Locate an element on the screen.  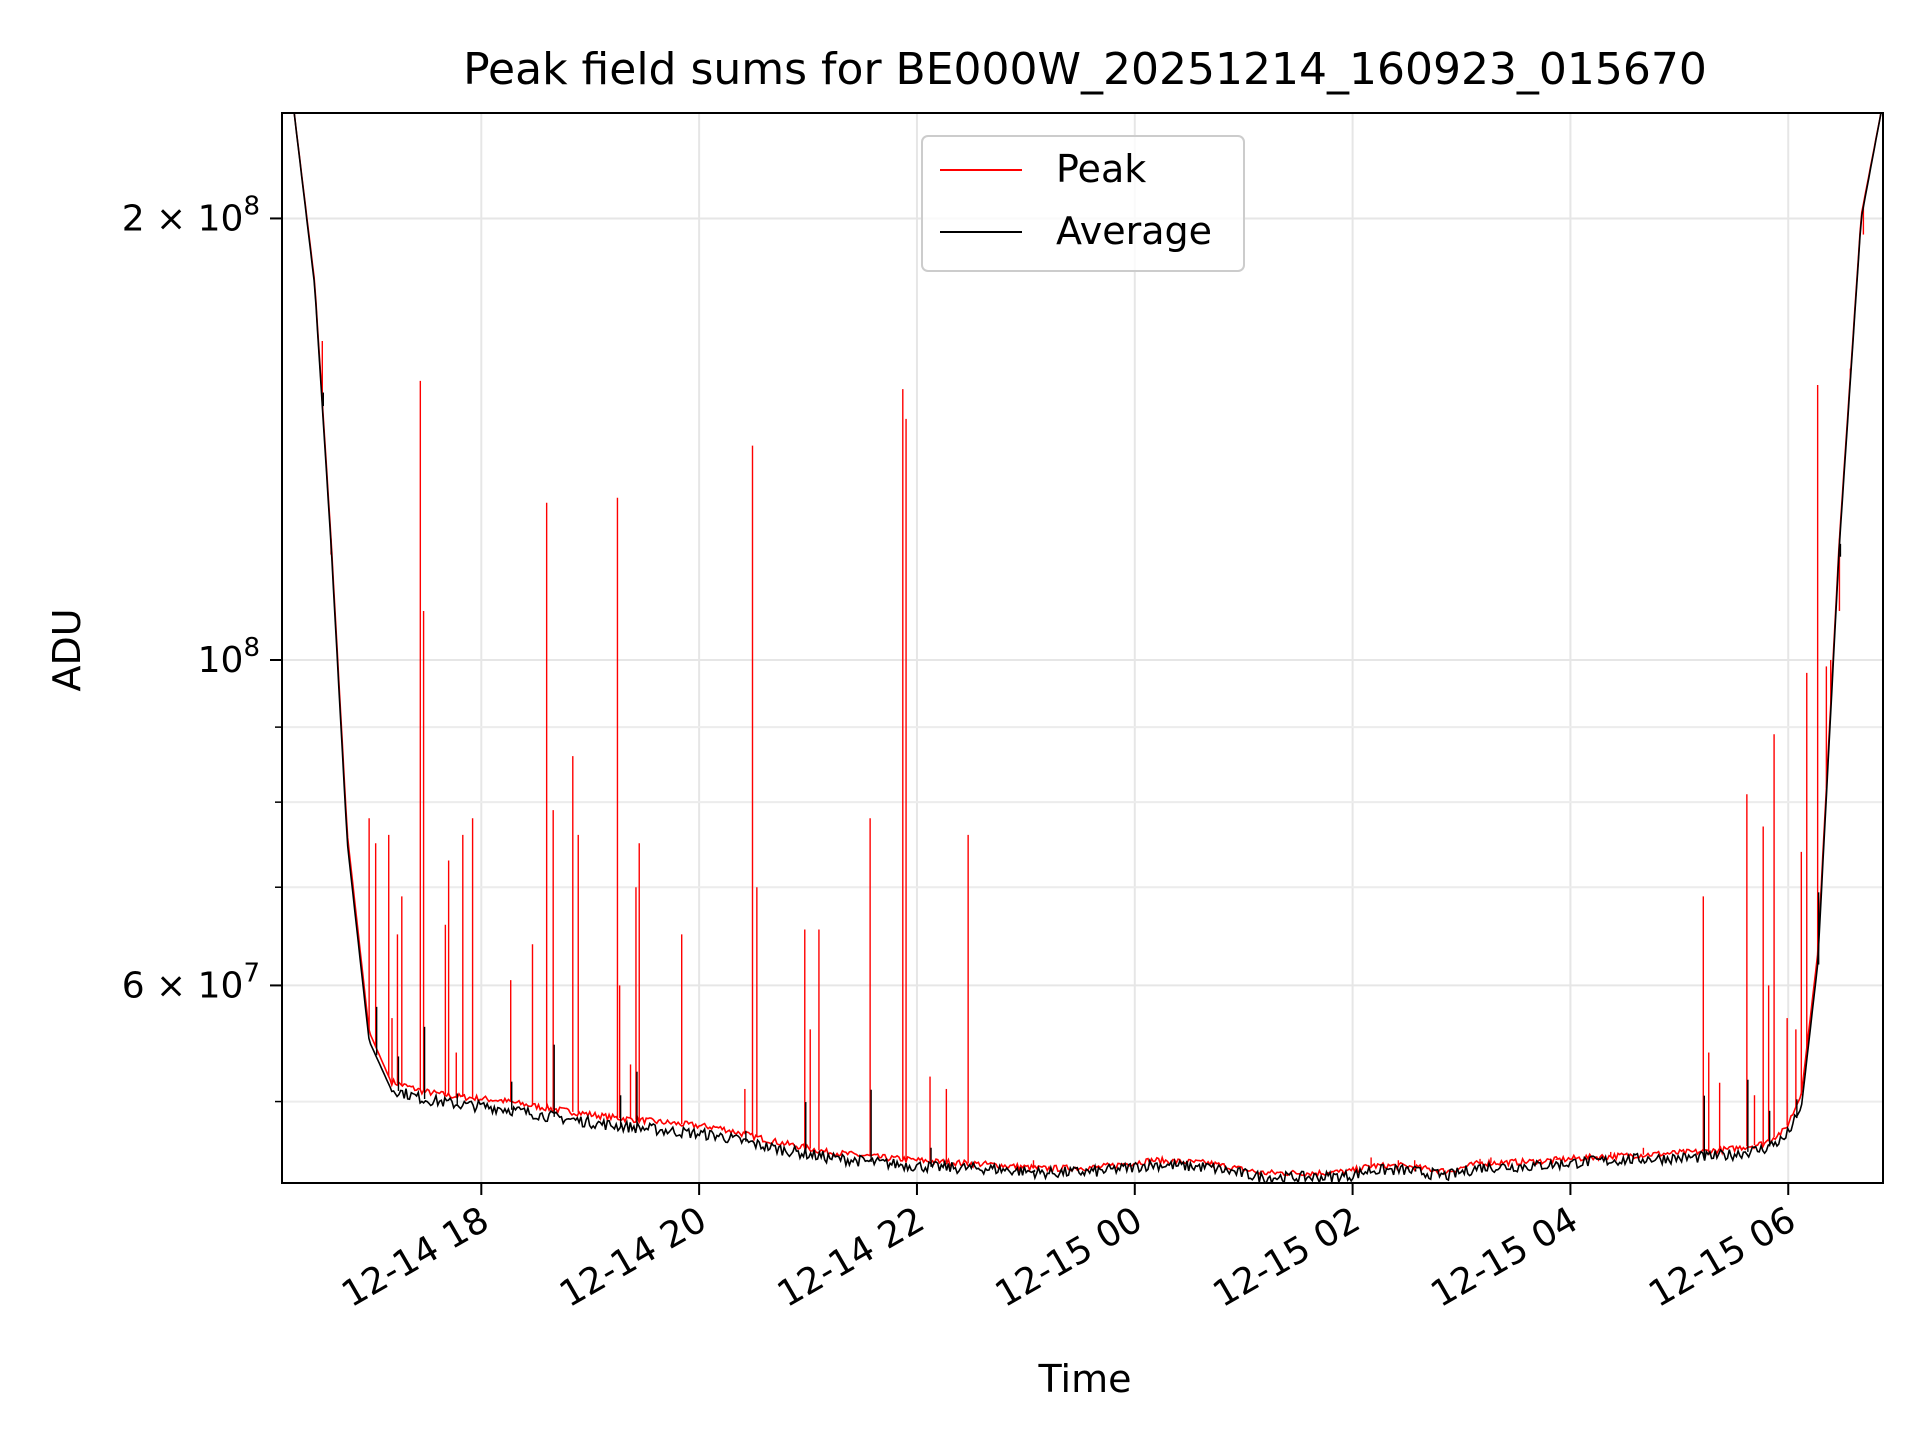
y-tick-label: 2 × 108 is located at coordinates (191, 215).